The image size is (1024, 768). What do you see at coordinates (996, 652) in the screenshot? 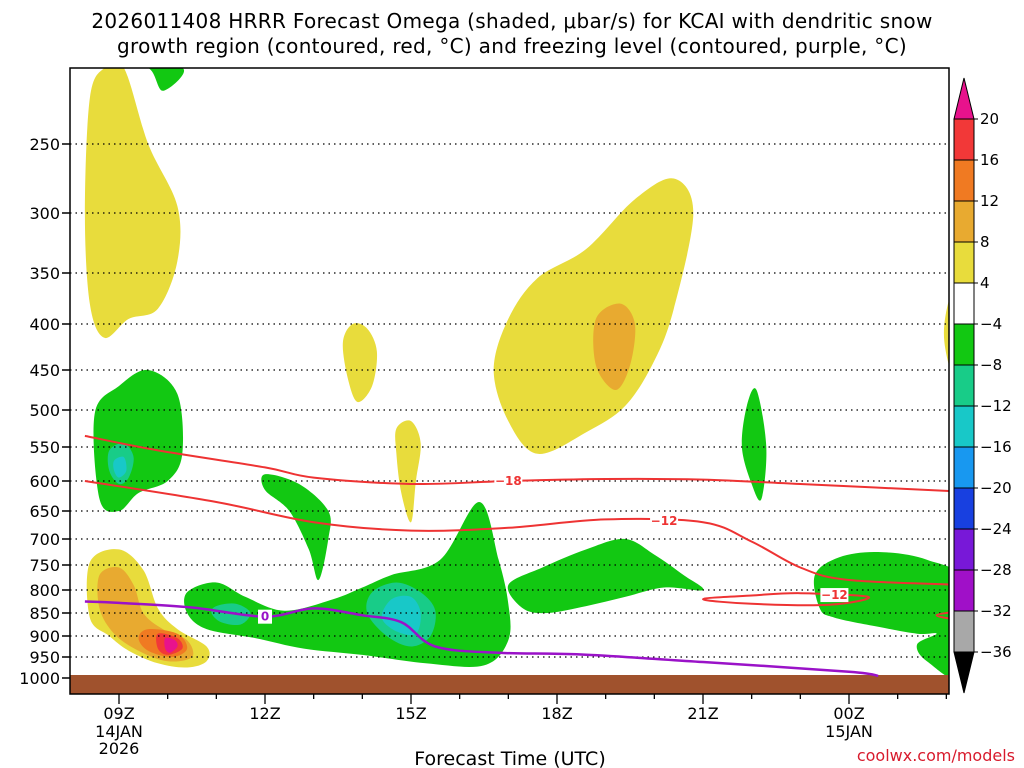
I see `colorbar-label: −36` at bounding box center [996, 652].